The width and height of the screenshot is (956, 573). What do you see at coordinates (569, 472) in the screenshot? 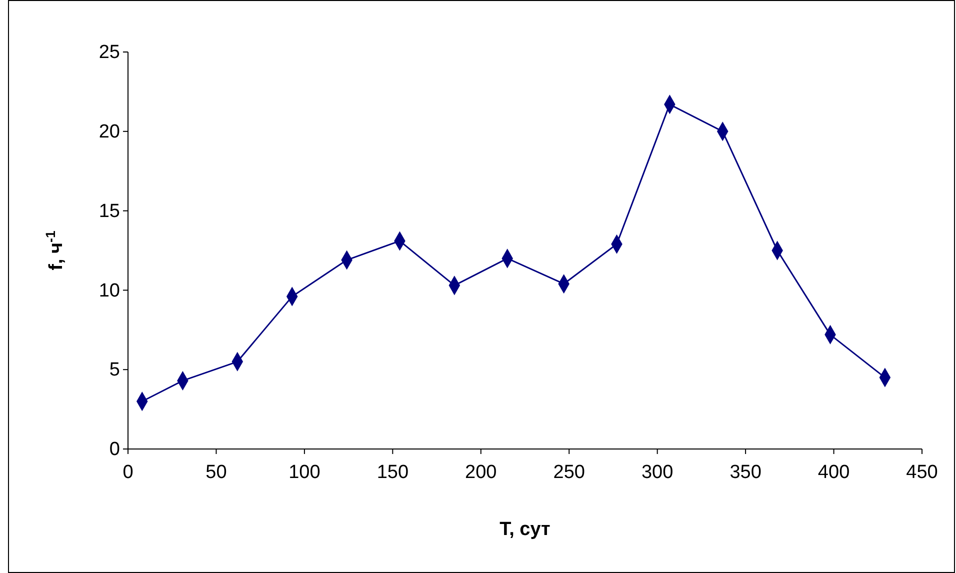
I see `x-tick-label: 250` at bounding box center [569, 472].